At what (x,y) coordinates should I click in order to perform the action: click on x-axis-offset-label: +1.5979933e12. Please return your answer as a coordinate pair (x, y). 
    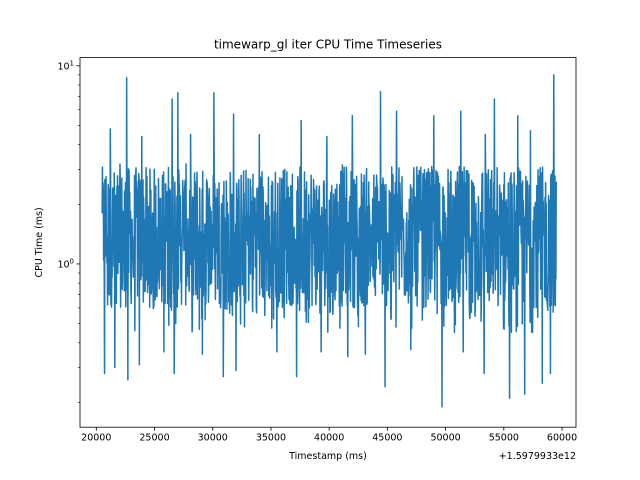
    Looking at the image, I should click on (537, 456).